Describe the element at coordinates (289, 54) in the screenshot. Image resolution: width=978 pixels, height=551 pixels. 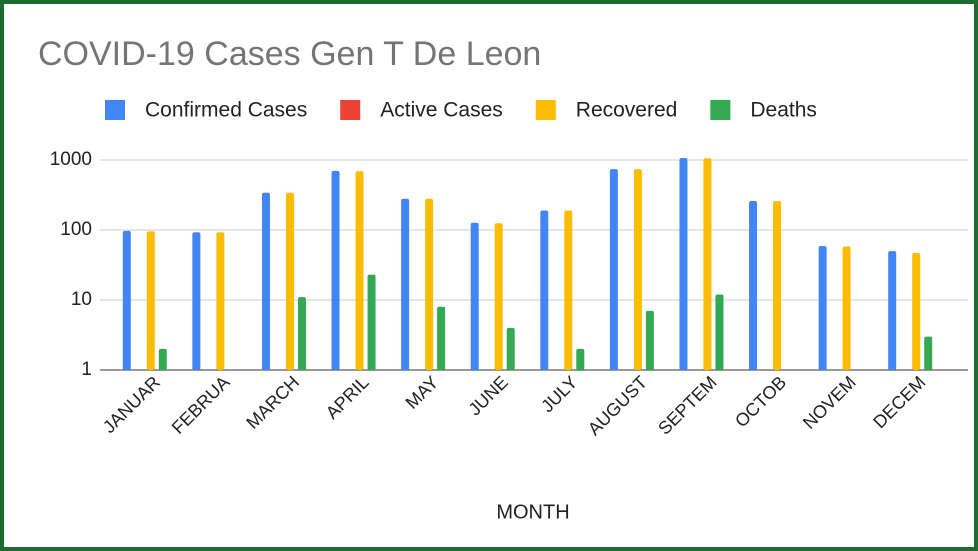
I see `chart-title: COVID-19 Cases Gen T De Leon` at that location.